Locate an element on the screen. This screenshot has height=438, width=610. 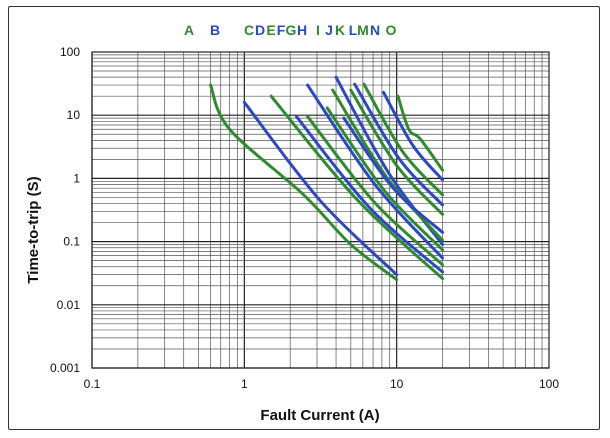
curve-b is located at coordinates (320, 188).